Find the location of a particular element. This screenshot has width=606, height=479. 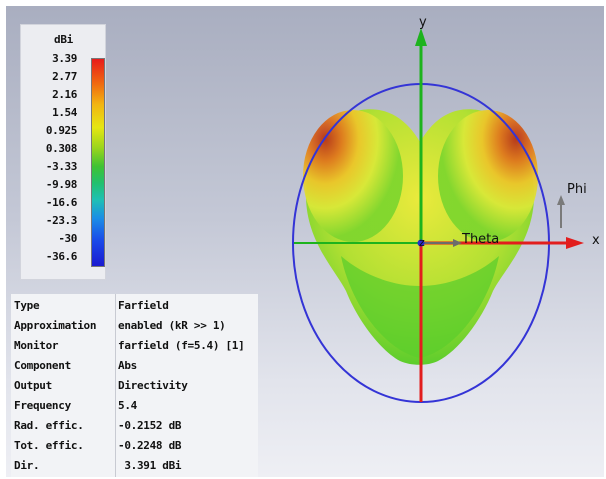

info-label: Output is located at coordinates (33, 385).